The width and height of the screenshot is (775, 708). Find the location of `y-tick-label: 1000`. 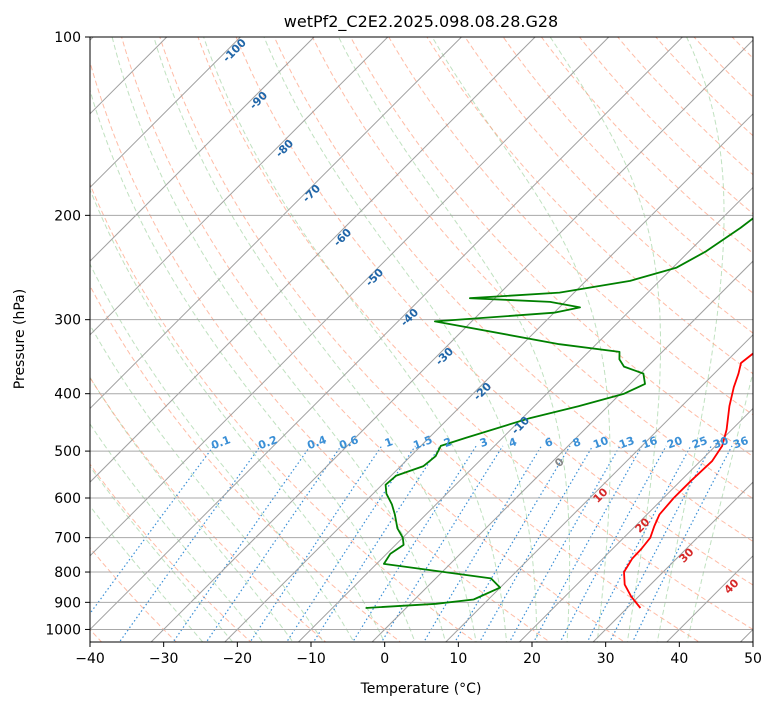

y-tick-label: 1000 is located at coordinates (63, 630).